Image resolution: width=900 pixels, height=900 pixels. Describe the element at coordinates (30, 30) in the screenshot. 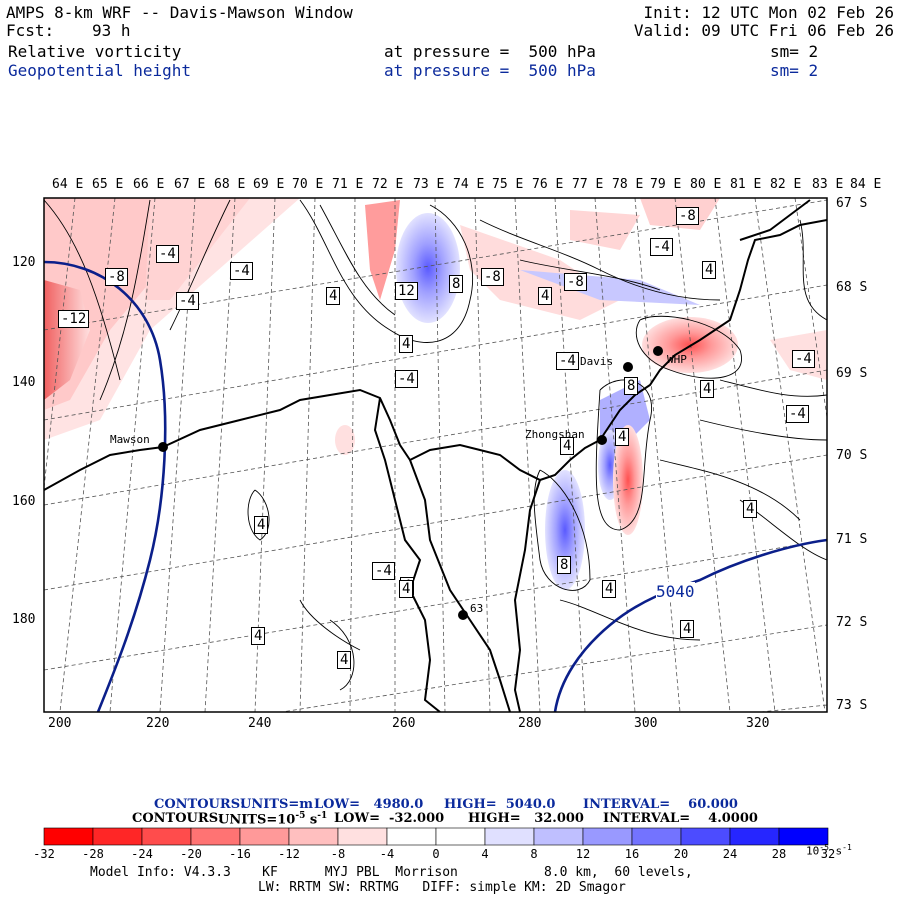

I see `forecast-label: Fcst:` at that location.